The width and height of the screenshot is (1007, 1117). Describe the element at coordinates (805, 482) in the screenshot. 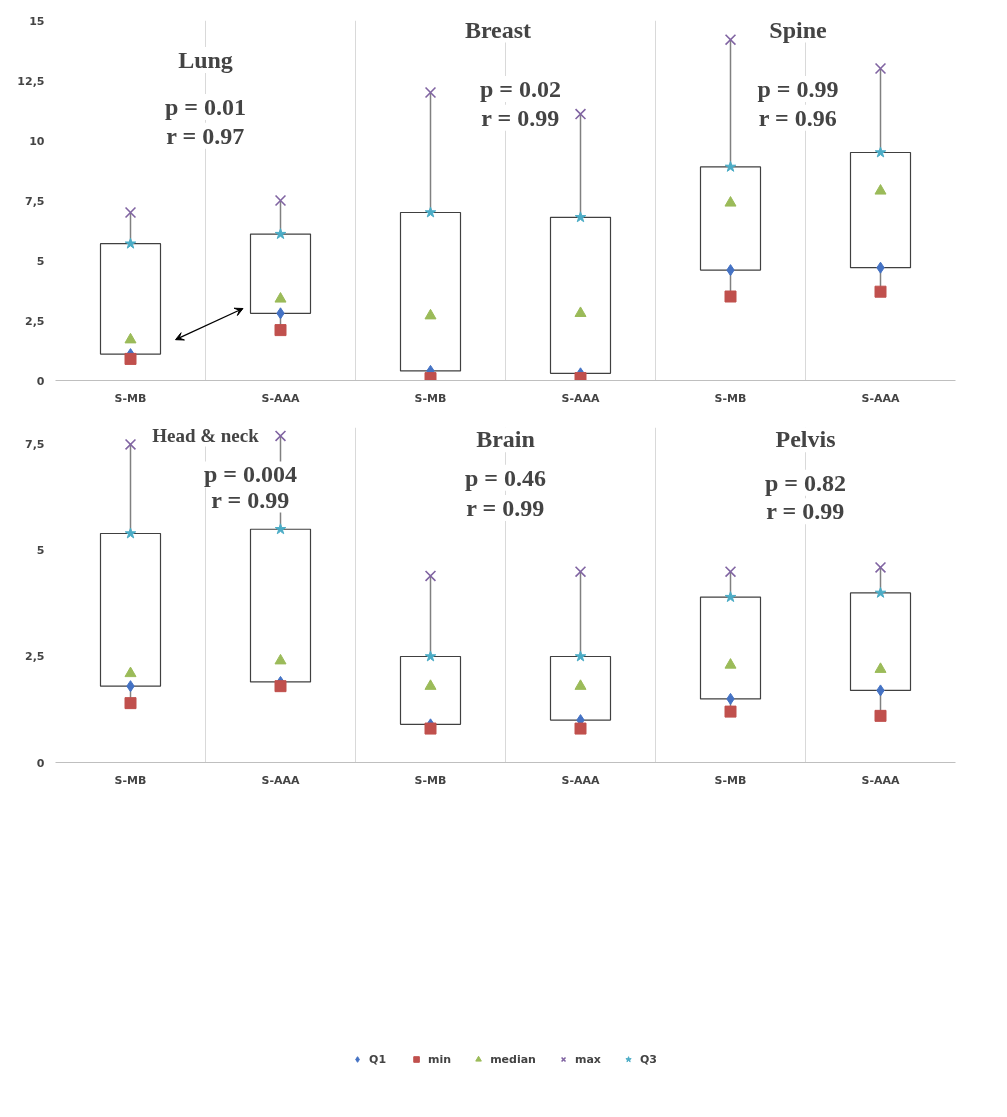

I see `annotation: p = 0.82` at that location.